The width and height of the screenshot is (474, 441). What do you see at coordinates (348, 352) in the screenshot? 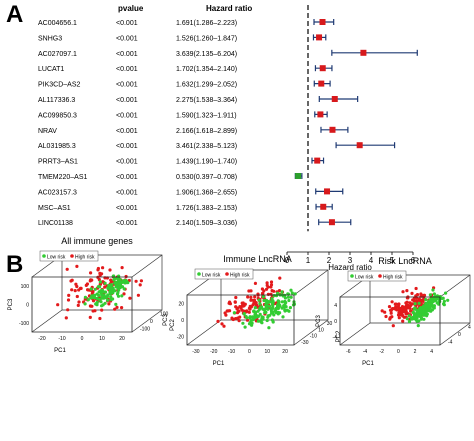
I see `pca-x-tick-label: -6` at bounding box center [348, 352].